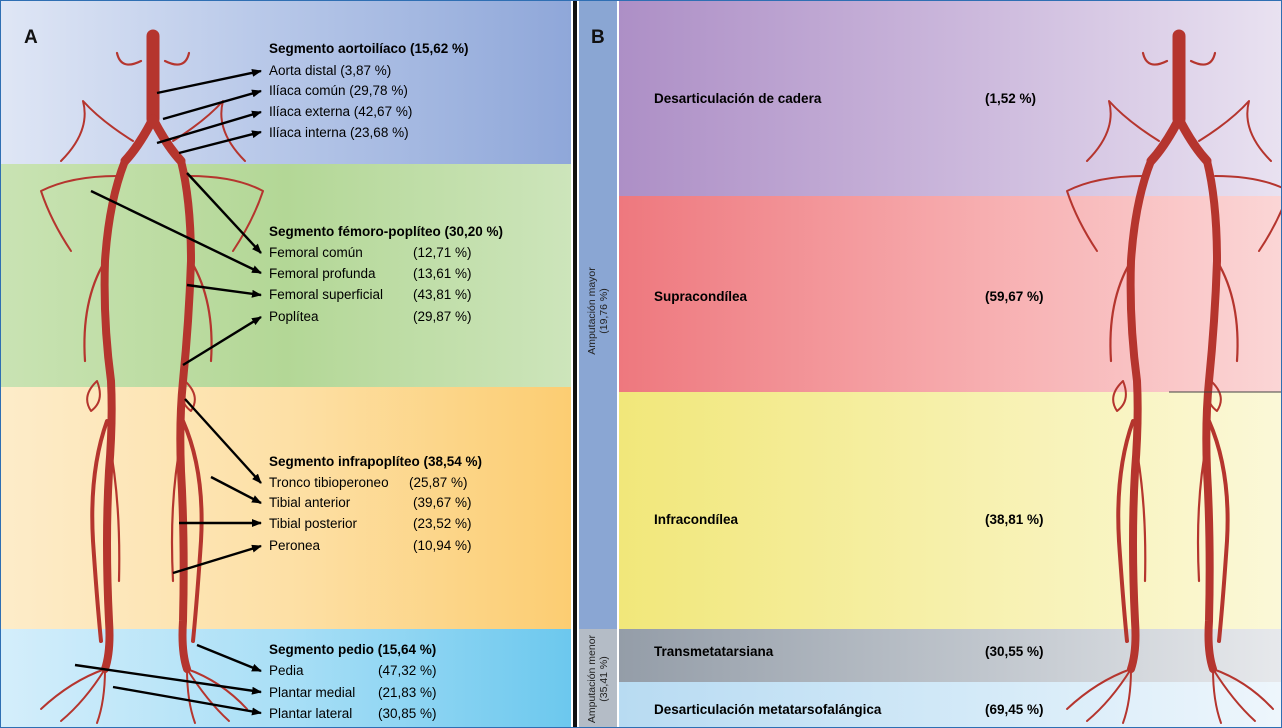 The height and width of the screenshot is (728, 1282). Describe the element at coordinates (442, 252) in the screenshot. I see `item-femoral-comun-pct: (12,71 %)` at that location.